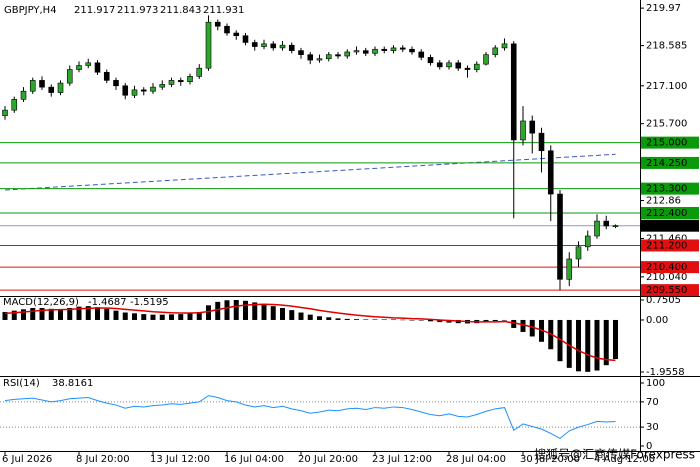  Describe the element at coordinates (223, 10) in the screenshot. I see `close-value: 211.931` at that location.